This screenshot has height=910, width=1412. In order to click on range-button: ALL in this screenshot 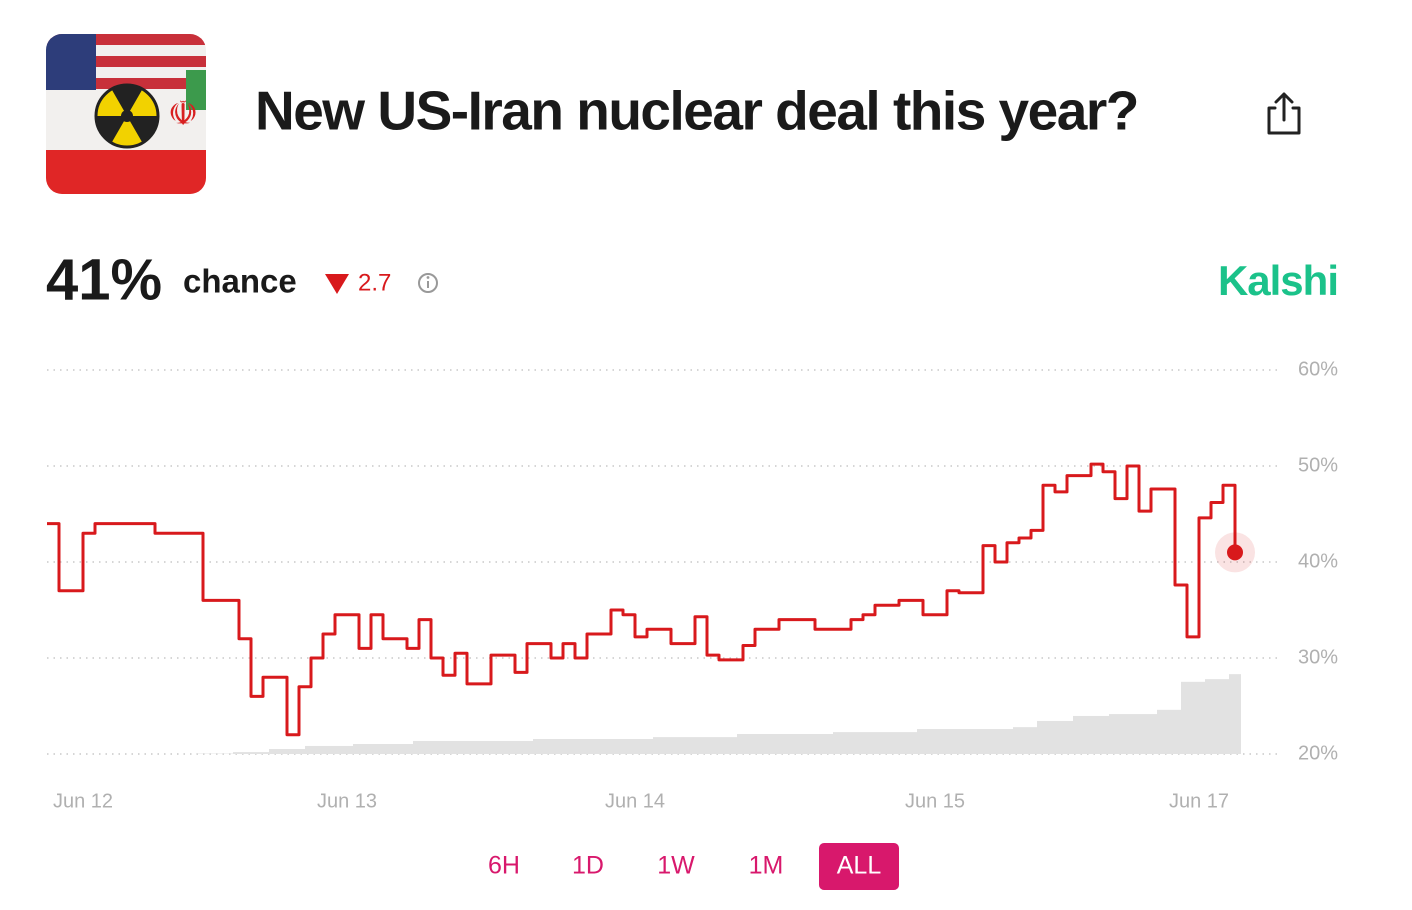, I will do `click(859, 866)`.